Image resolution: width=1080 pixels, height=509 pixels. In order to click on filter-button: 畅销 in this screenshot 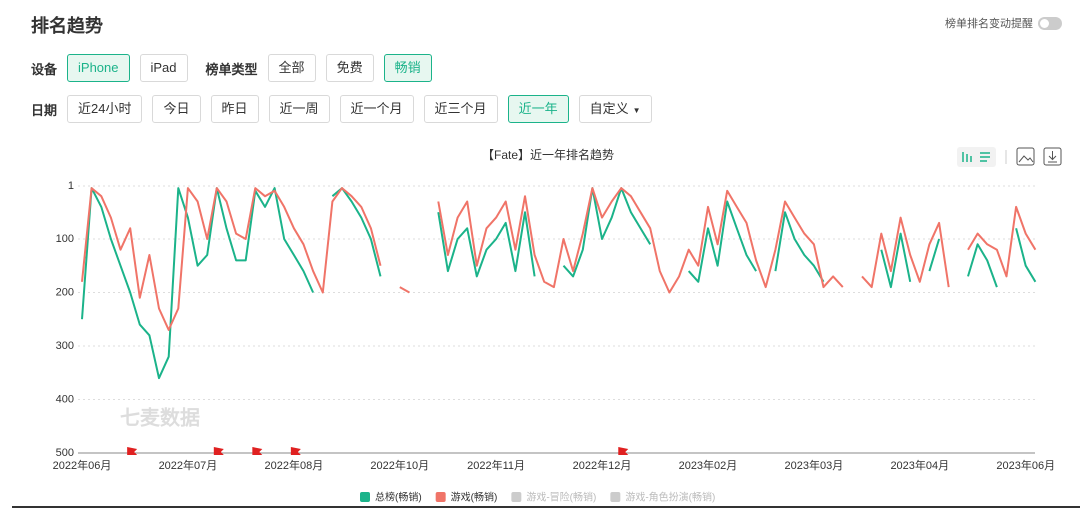, I will do `click(407, 68)`.